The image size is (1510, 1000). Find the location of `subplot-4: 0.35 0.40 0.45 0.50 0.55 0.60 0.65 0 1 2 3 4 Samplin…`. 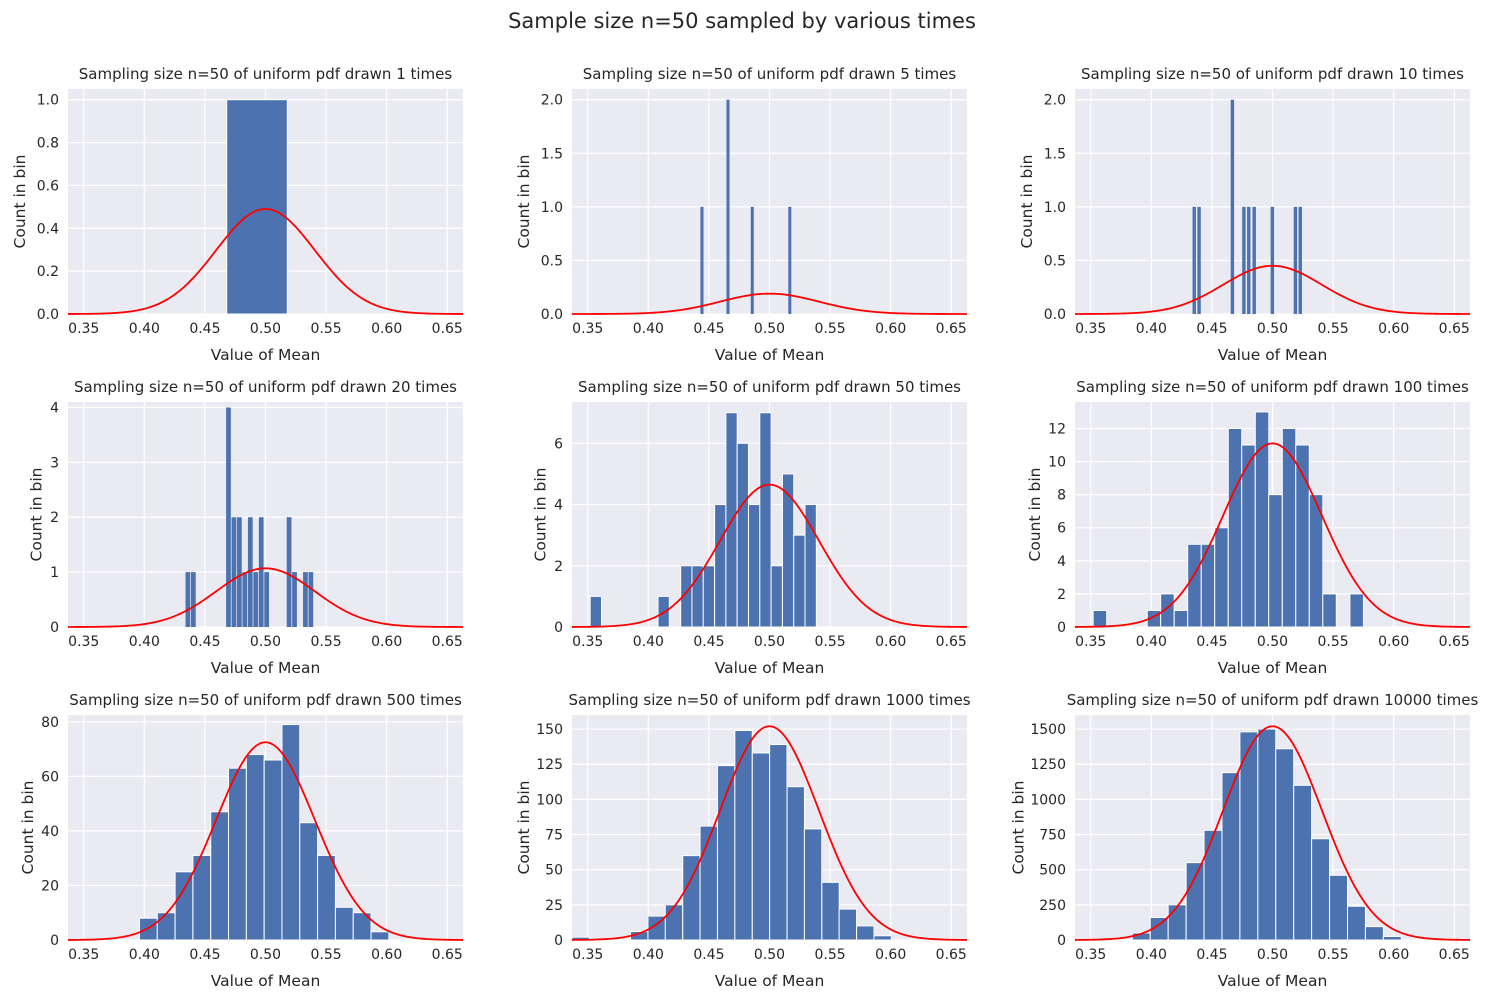

subplot-4: 0.35 0.40 0.45 0.50 0.55 0.60 0.65 0 1 2 3 4 Samplin… is located at coordinates (245, 527).